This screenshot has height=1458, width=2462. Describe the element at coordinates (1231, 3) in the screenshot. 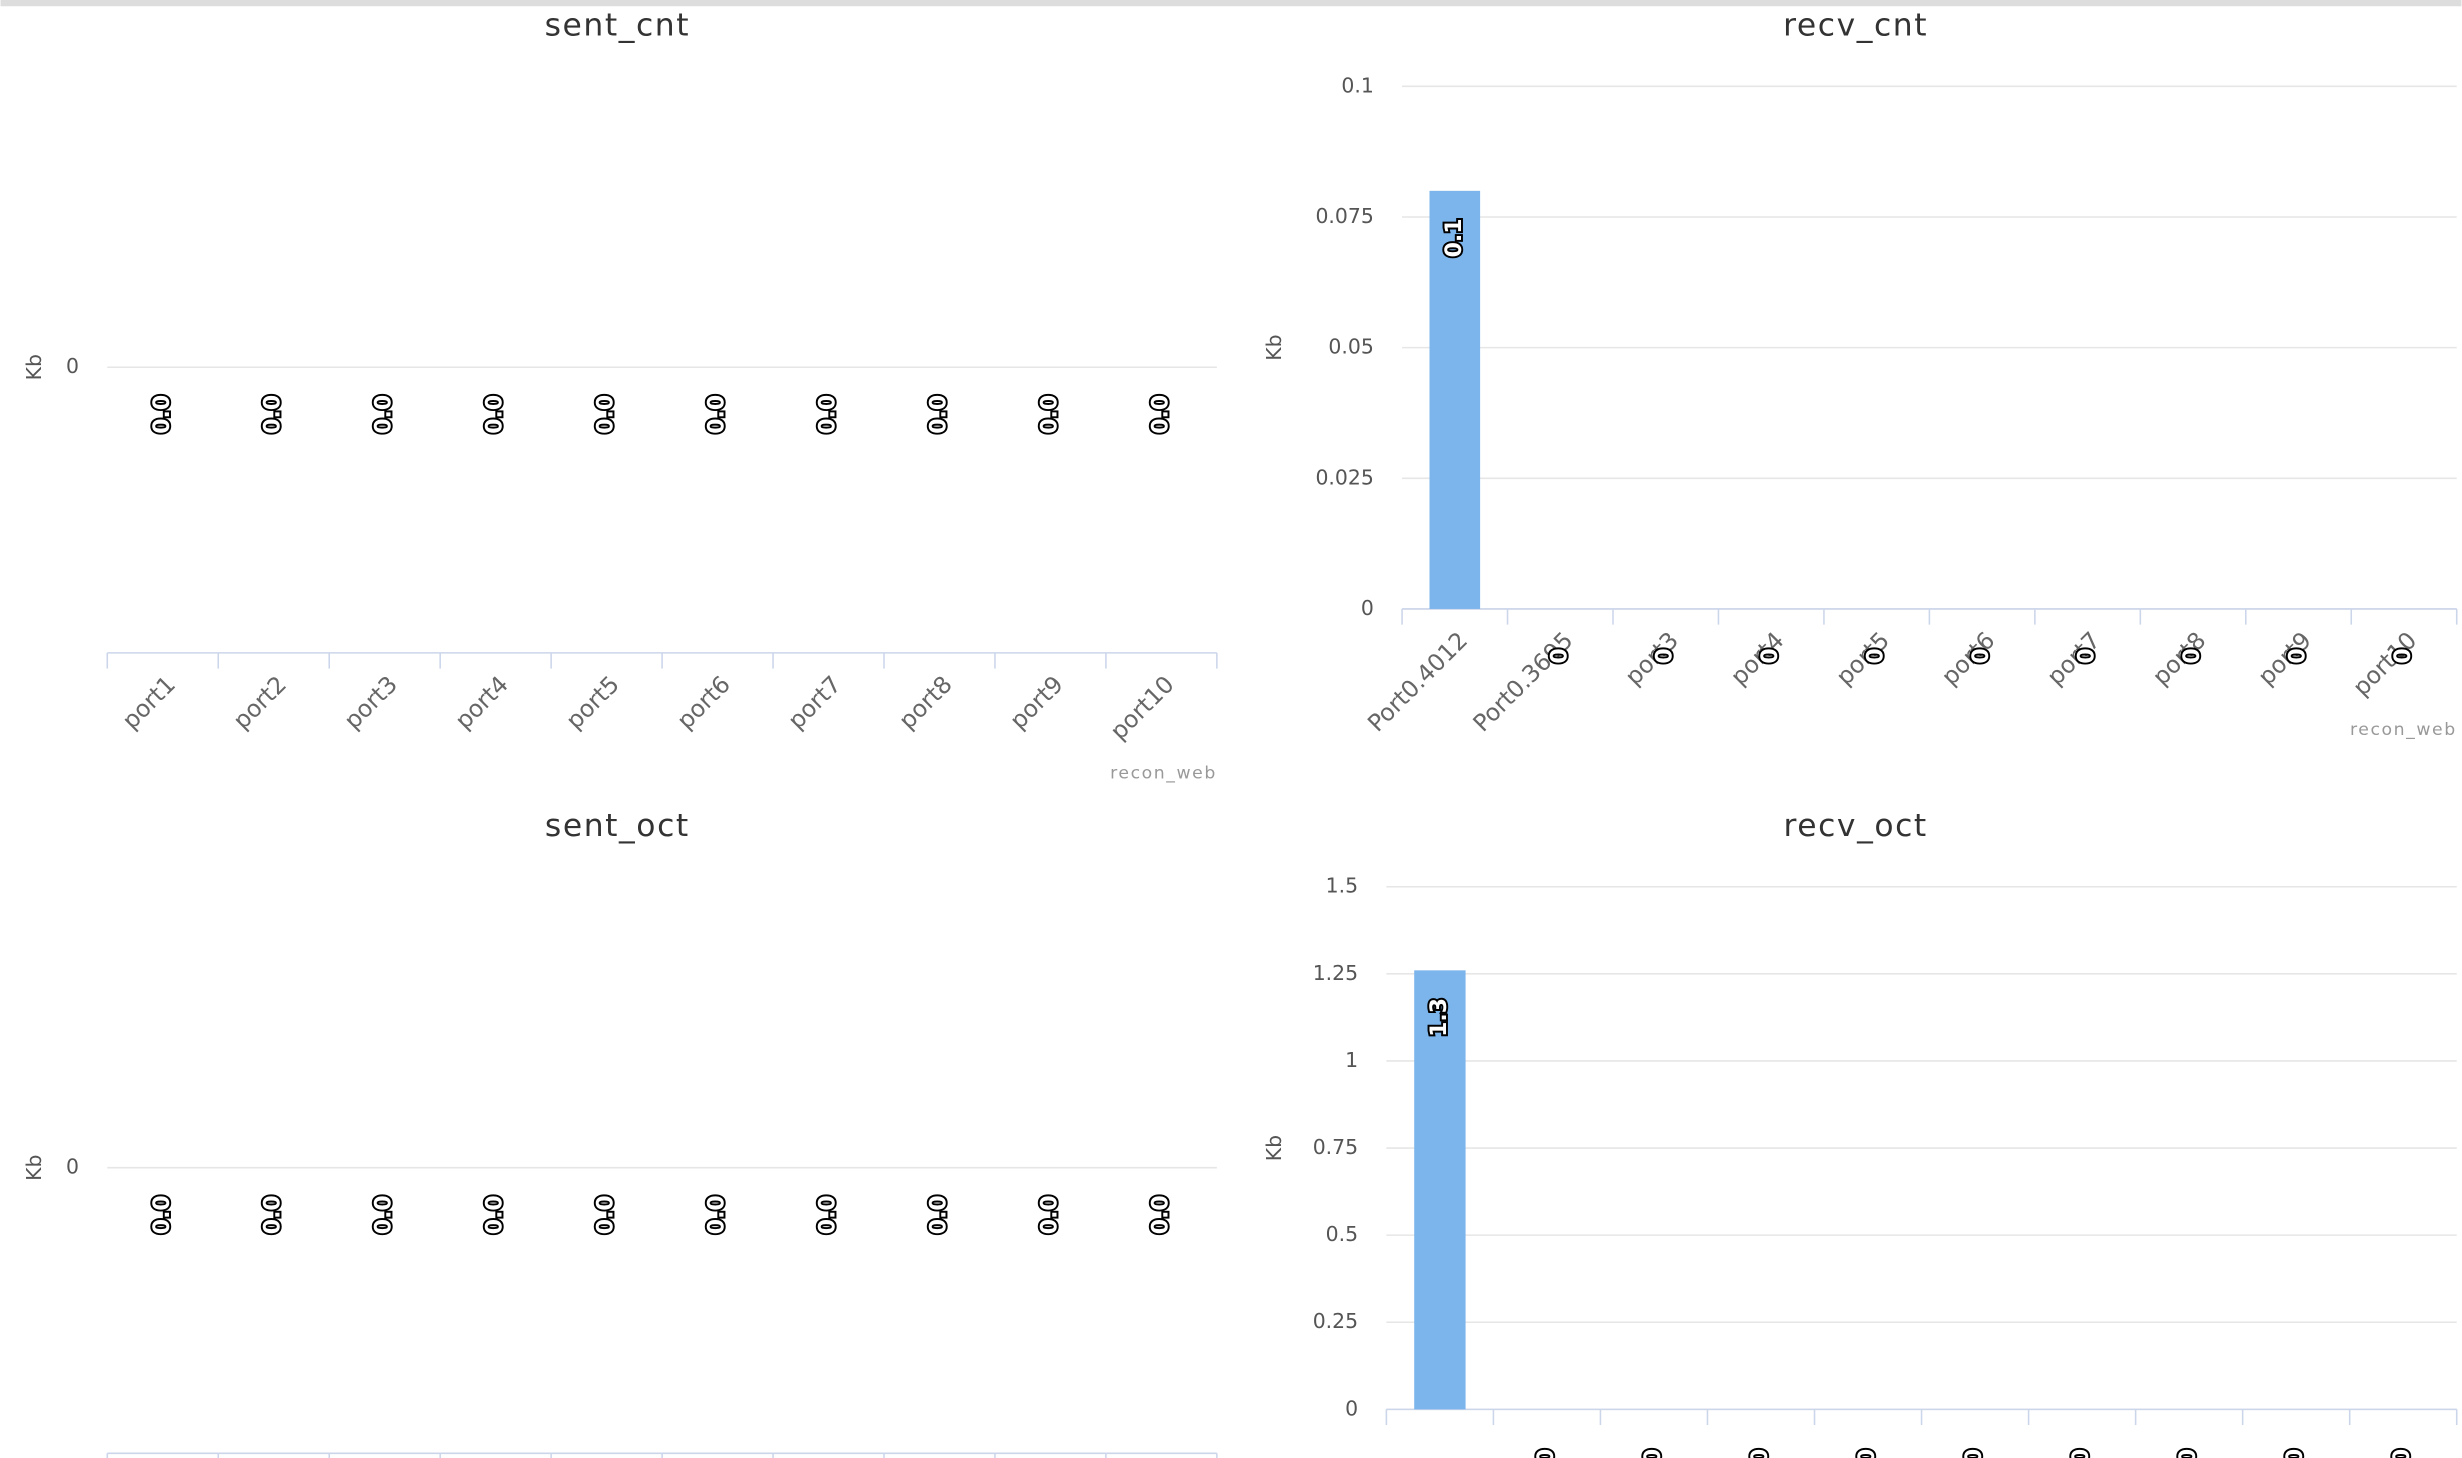

I see `top-border` at that location.